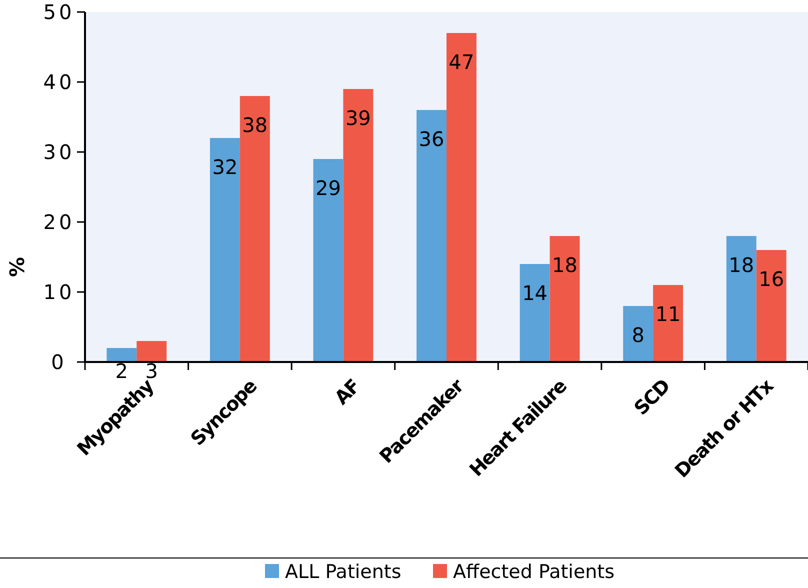 This screenshot has width=808, height=588. What do you see at coordinates (431, 139) in the screenshot?
I see `data-label: 36` at bounding box center [431, 139].